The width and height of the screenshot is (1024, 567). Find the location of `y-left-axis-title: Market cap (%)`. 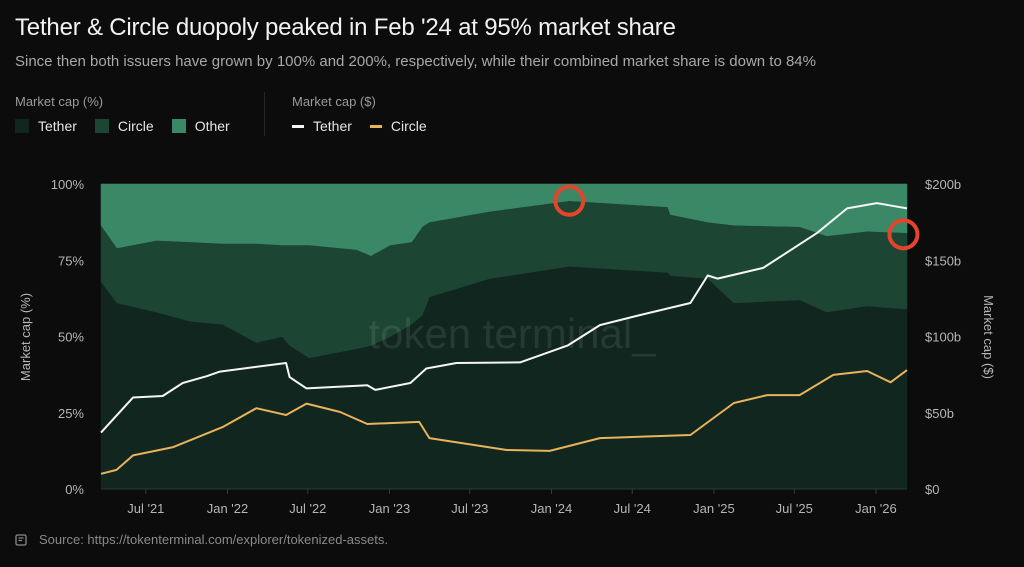

y-left-axis-title: Market cap (%) is located at coordinates (25, 337).